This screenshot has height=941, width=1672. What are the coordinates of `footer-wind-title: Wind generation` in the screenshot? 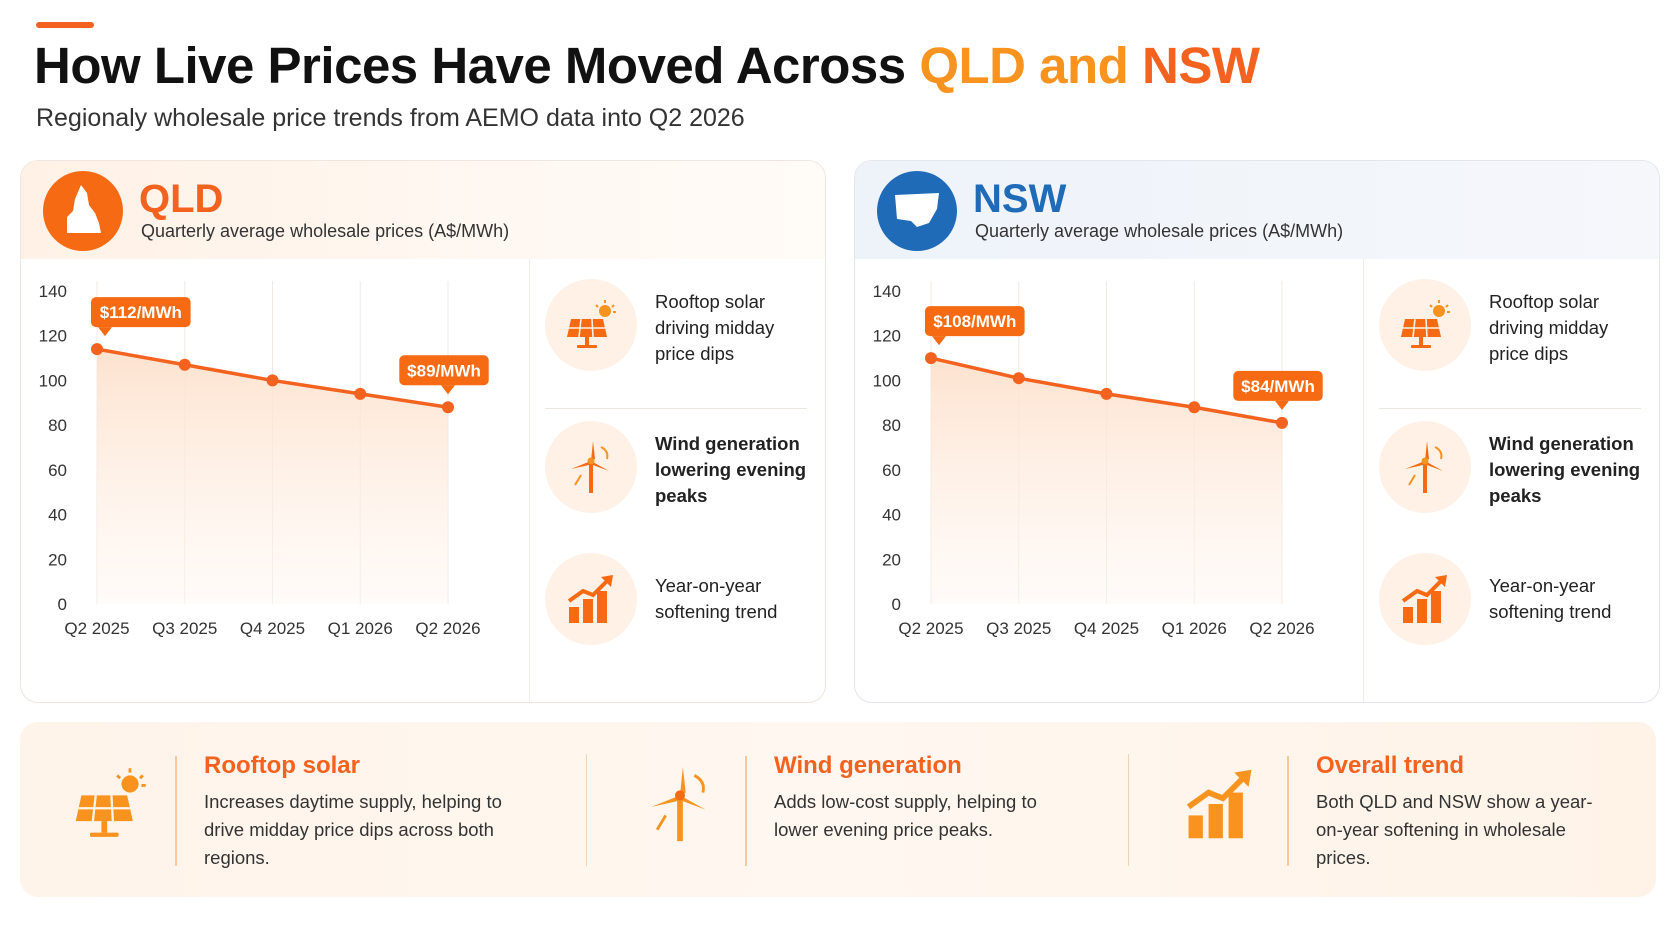 It's located at (868, 765).